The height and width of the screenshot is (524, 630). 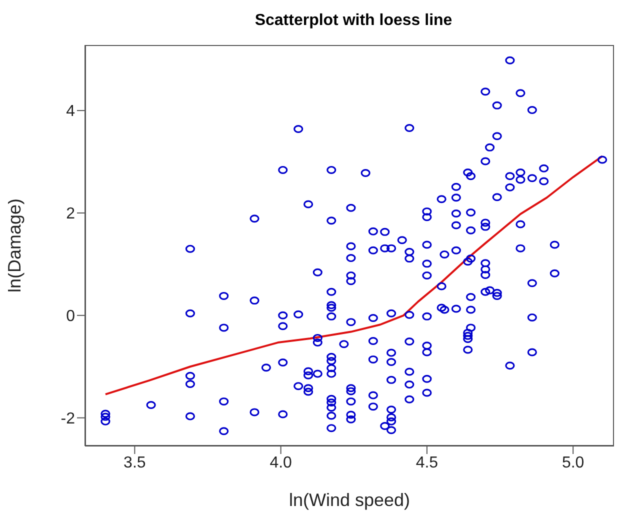 I want to click on y-tick-label: 2, so click(x=71, y=214).